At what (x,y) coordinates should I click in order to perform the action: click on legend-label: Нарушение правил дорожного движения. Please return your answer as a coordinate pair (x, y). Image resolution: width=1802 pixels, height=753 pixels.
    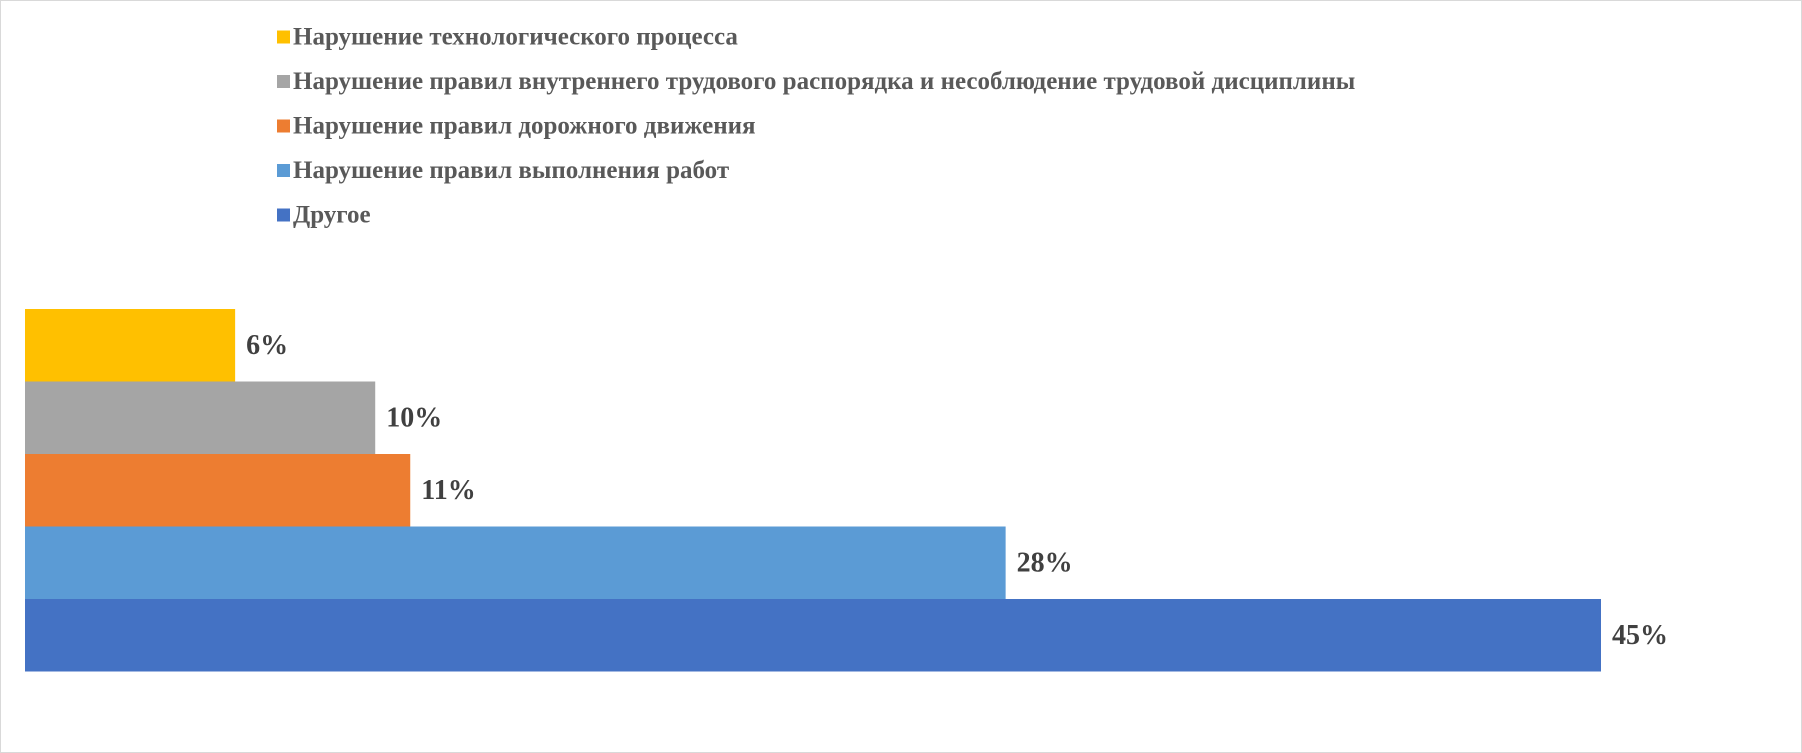
    Looking at the image, I should click on (524, 126).